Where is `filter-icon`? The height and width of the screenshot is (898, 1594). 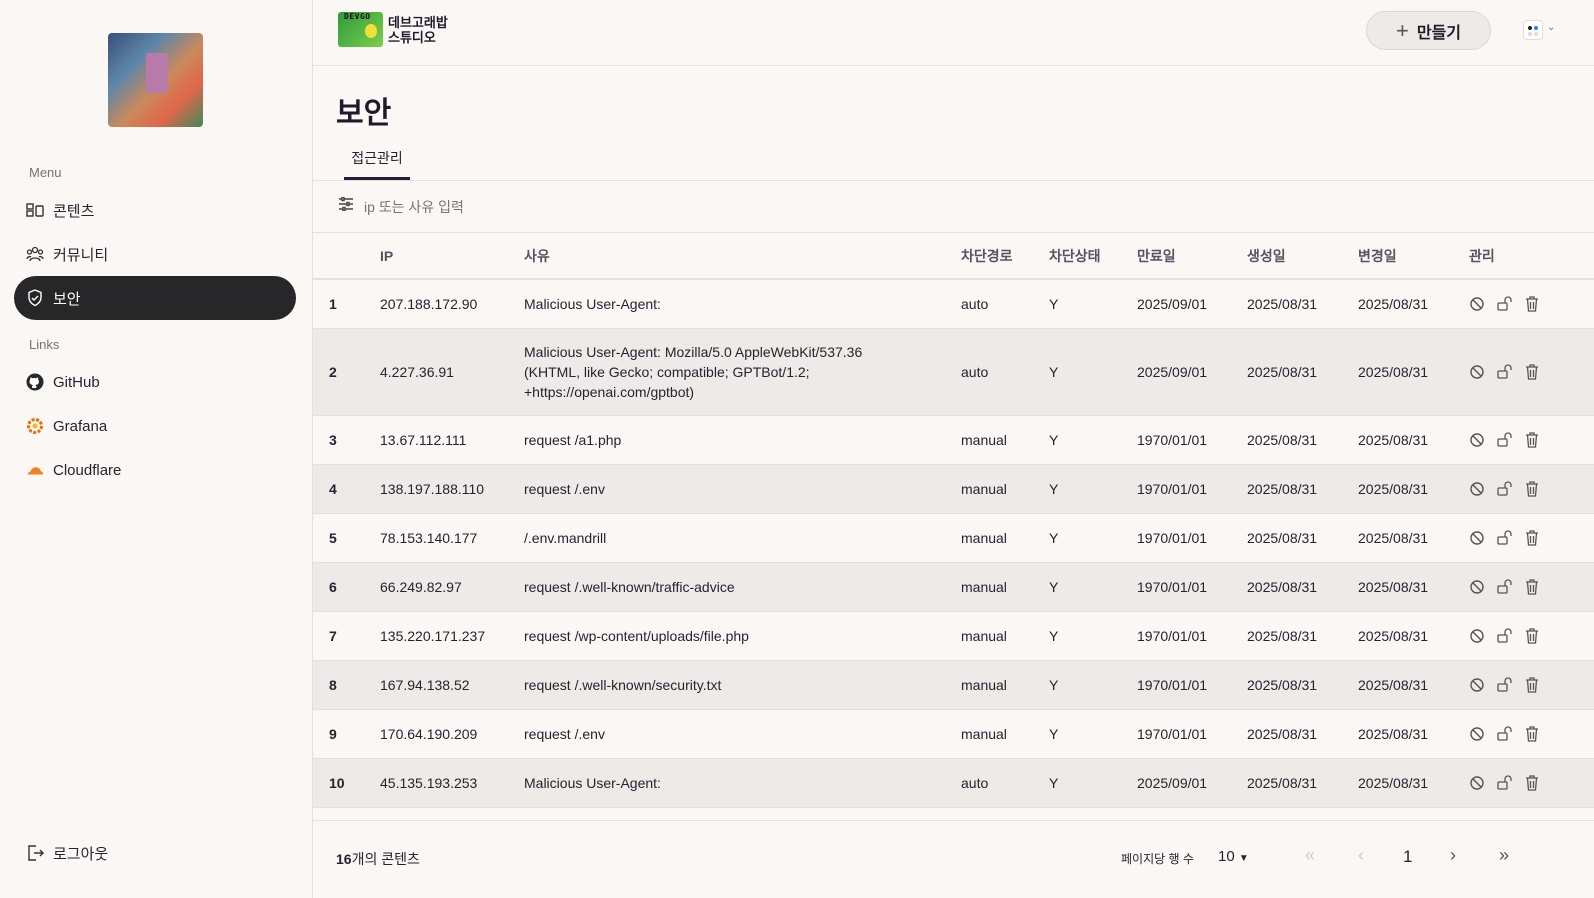
filter-icon is located at coordinates (346, 206).